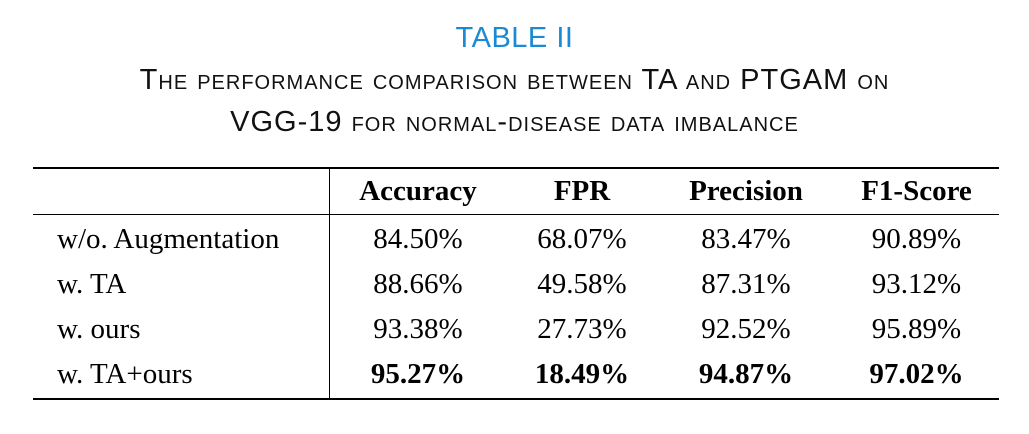 This screenshot has width=1029, height=434. What do you see at coordinates (516, 214) in the screenshot?
I see `table-header-rule` at bounding box center [516, 214].